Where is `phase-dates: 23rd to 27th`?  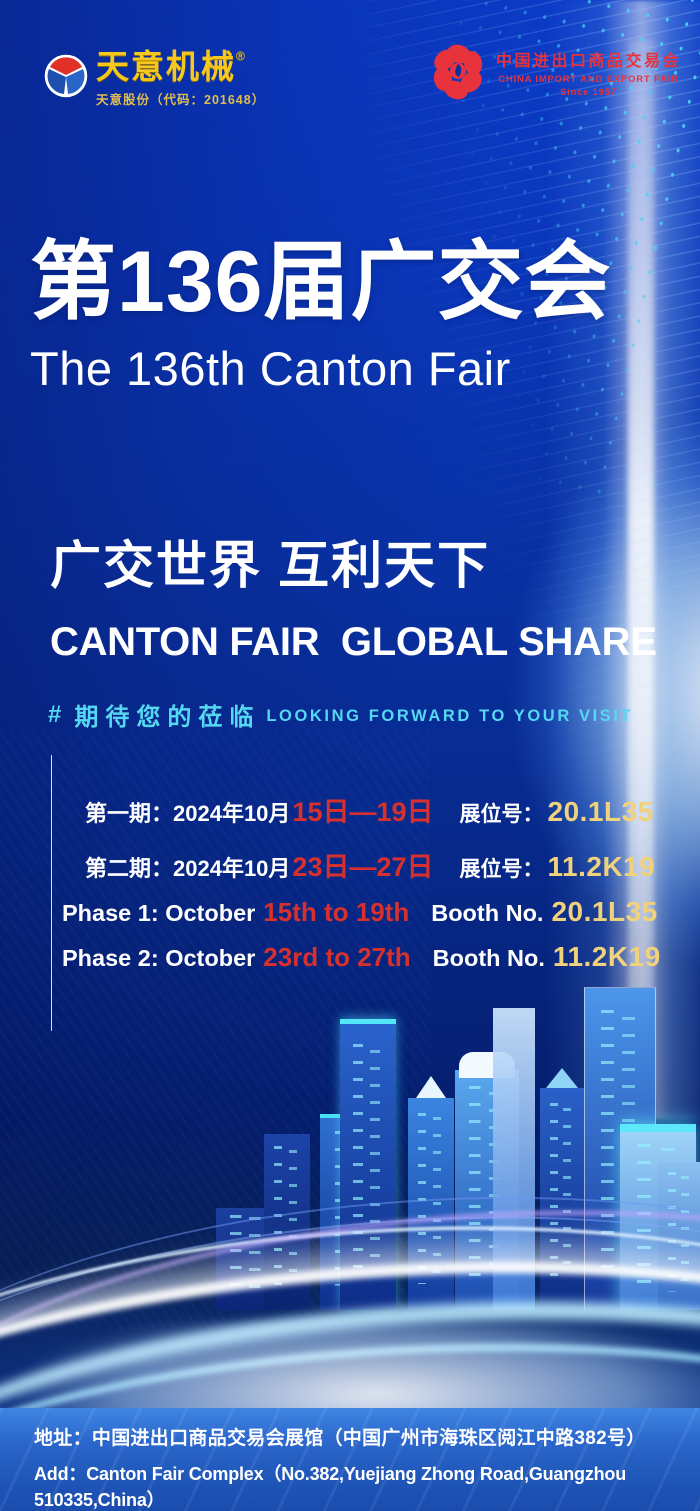
phase-dates: 23rd to 27th is located at coordinates (337, 957).